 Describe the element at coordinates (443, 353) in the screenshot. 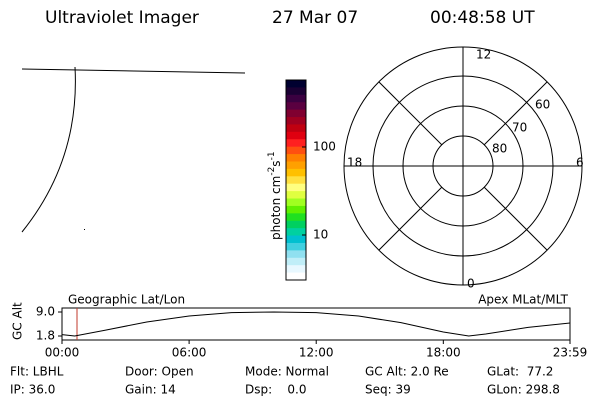

I see `x-tick-label: 18:00` at that location.